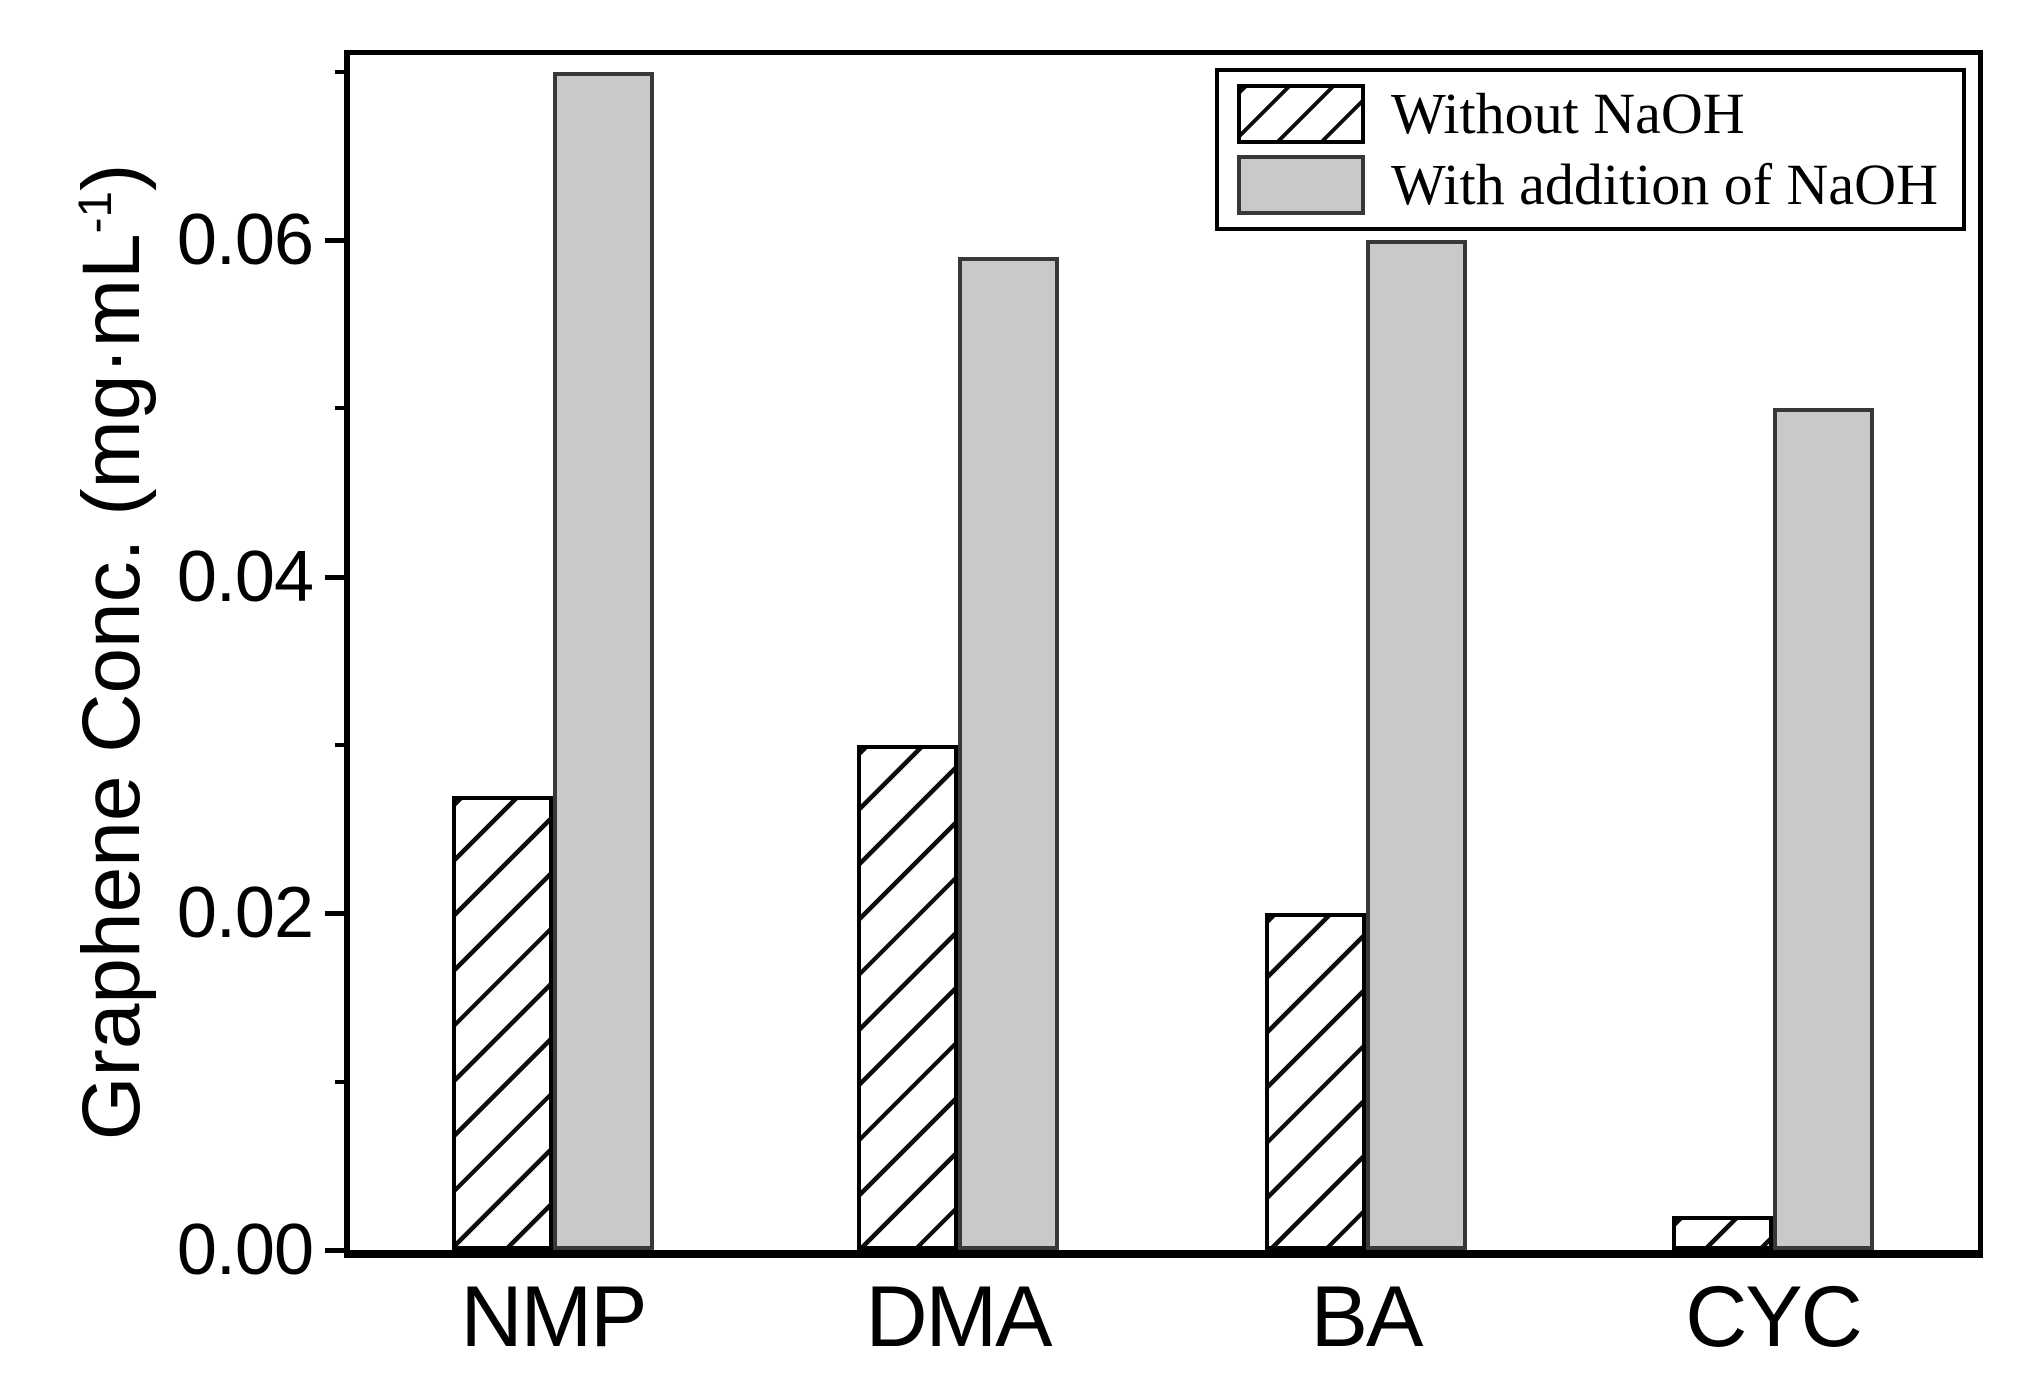 The image size is (2040, 1390). Describe the element at coordinates (1301, 185) in the screenshot. I see `legend-swatch-gray` at that location.